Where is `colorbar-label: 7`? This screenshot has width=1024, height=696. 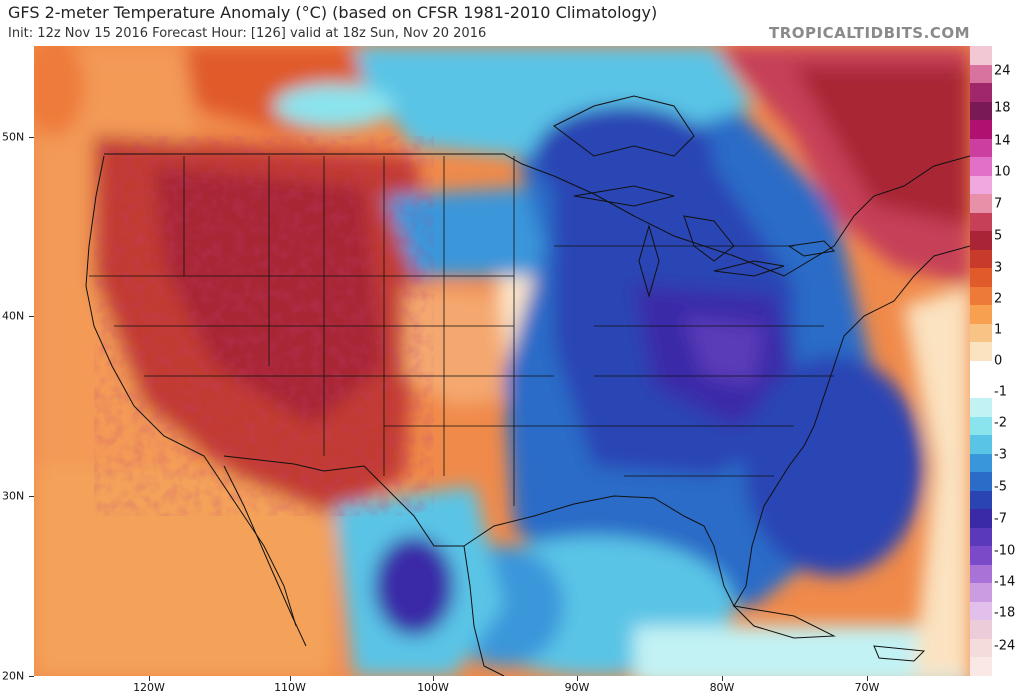 colorbar-label: 7 is located at coordinates (998, 204).